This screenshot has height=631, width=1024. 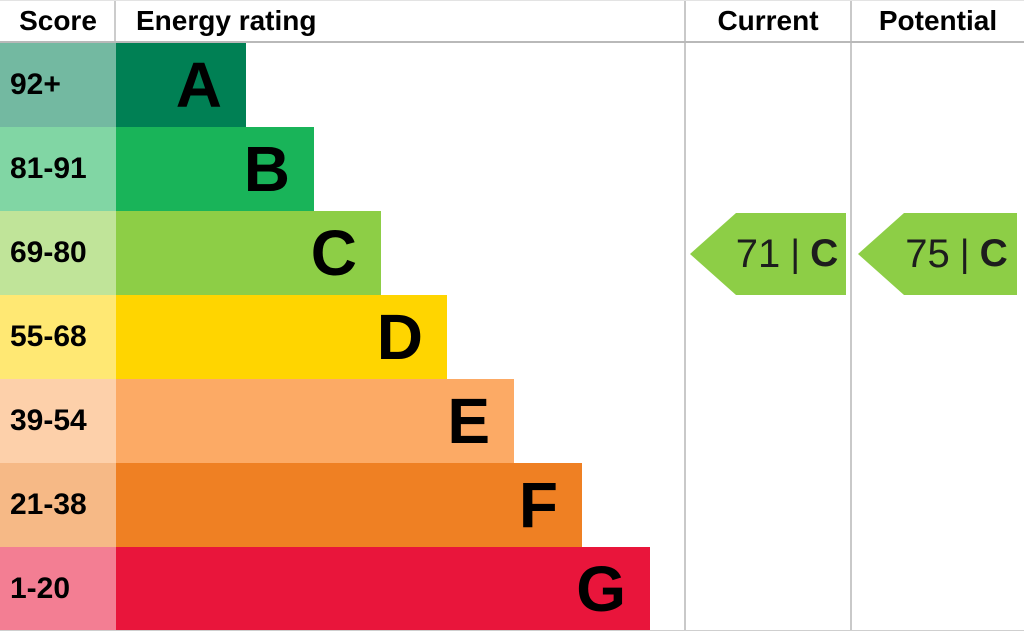 What do you see at coordinates (512, 42) in the screenshot?
I see `header-underline` at bounding box center [512, 42].